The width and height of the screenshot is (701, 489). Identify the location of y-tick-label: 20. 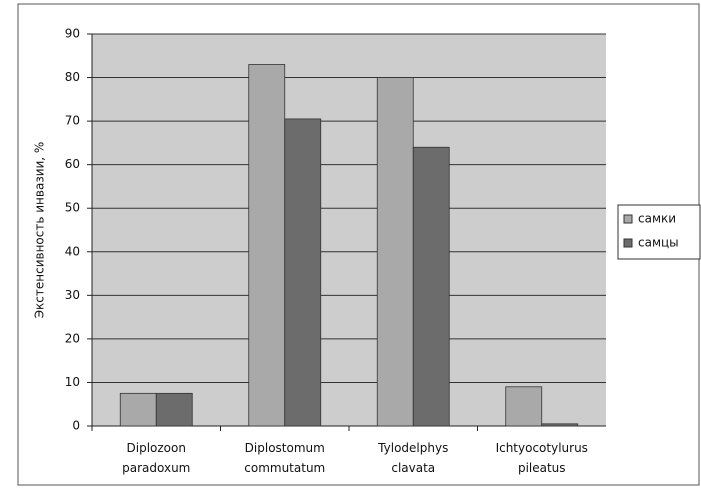
(72, 338).